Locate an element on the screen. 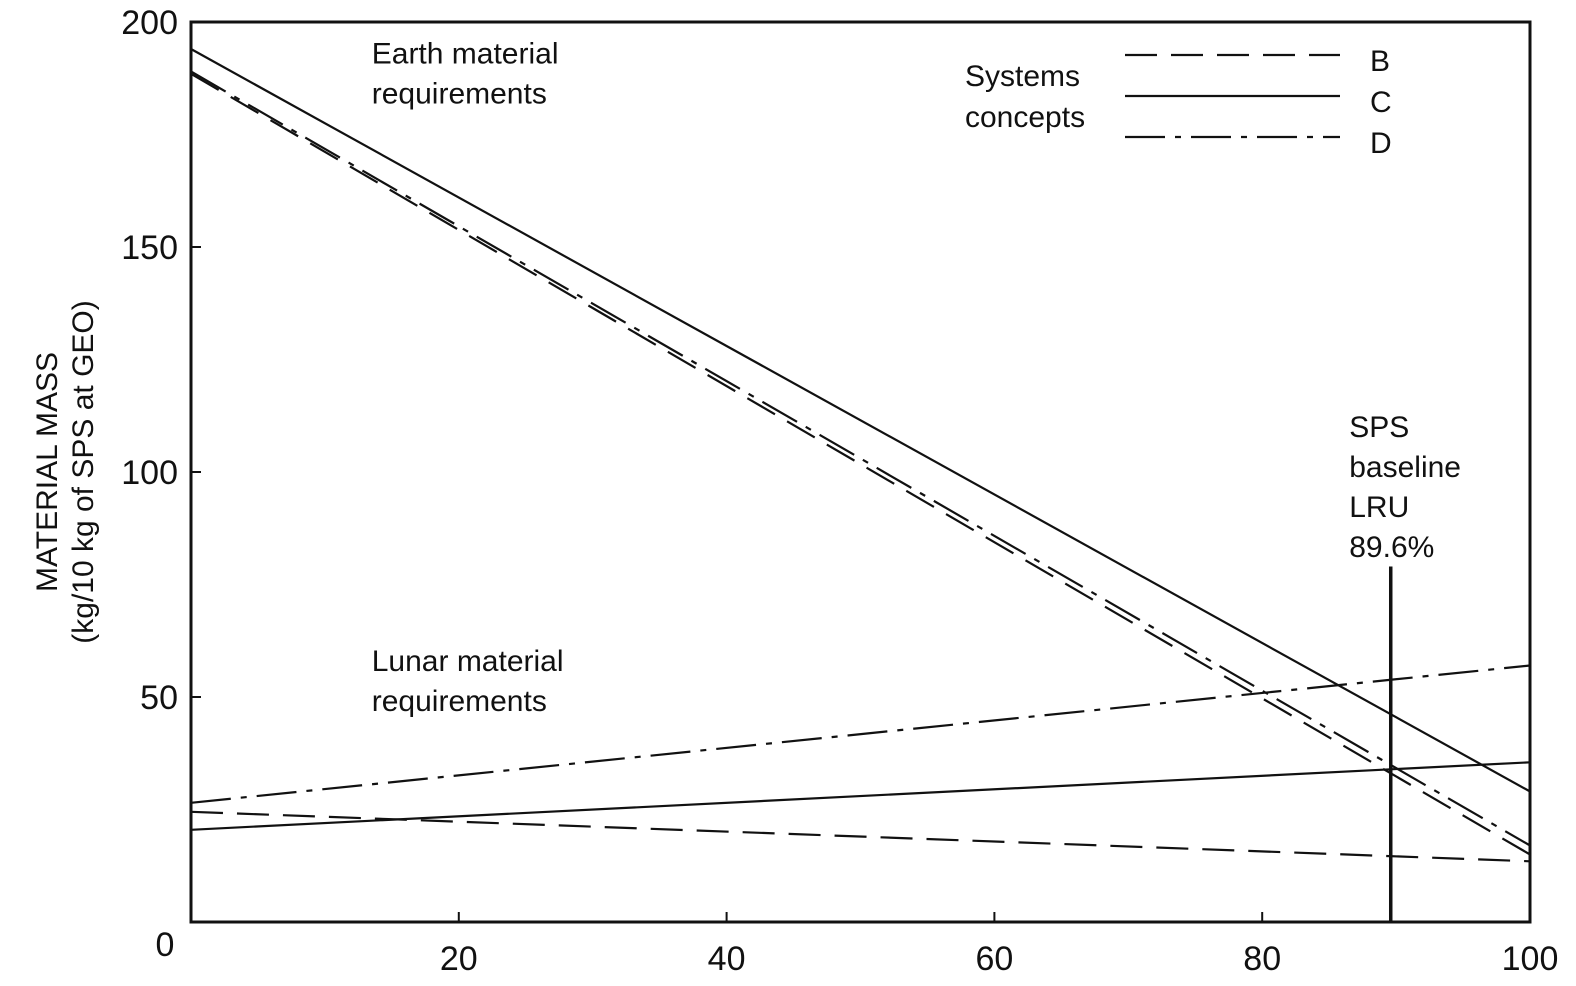 This screenshot has width=1576, height=986. x-tick-label: 60 is located at coordinates (994, 959).